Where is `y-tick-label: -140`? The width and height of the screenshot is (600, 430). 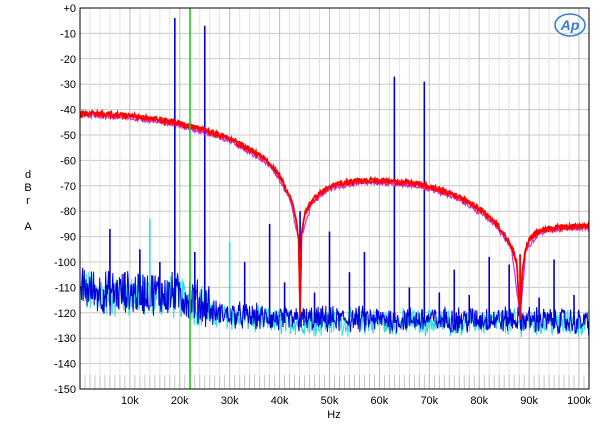 y-tick-label: -140 is located at coordinates (65, 365).